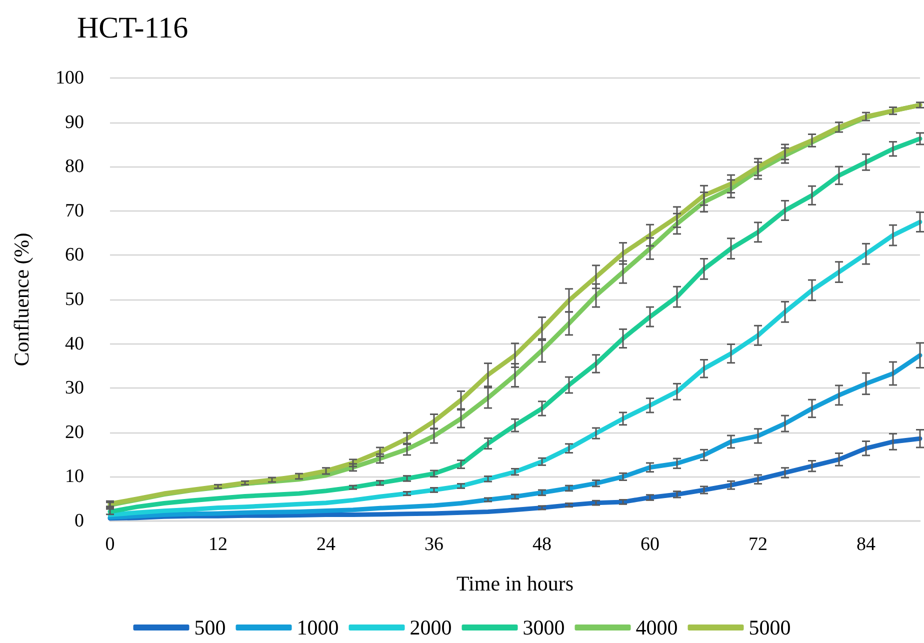 Image resolution: width=924 pixels, height=643 pixels. Describe the element at coordinates (22, 299) in the screenshot. I see `y-axis-title: Confluence (%)` at that location.